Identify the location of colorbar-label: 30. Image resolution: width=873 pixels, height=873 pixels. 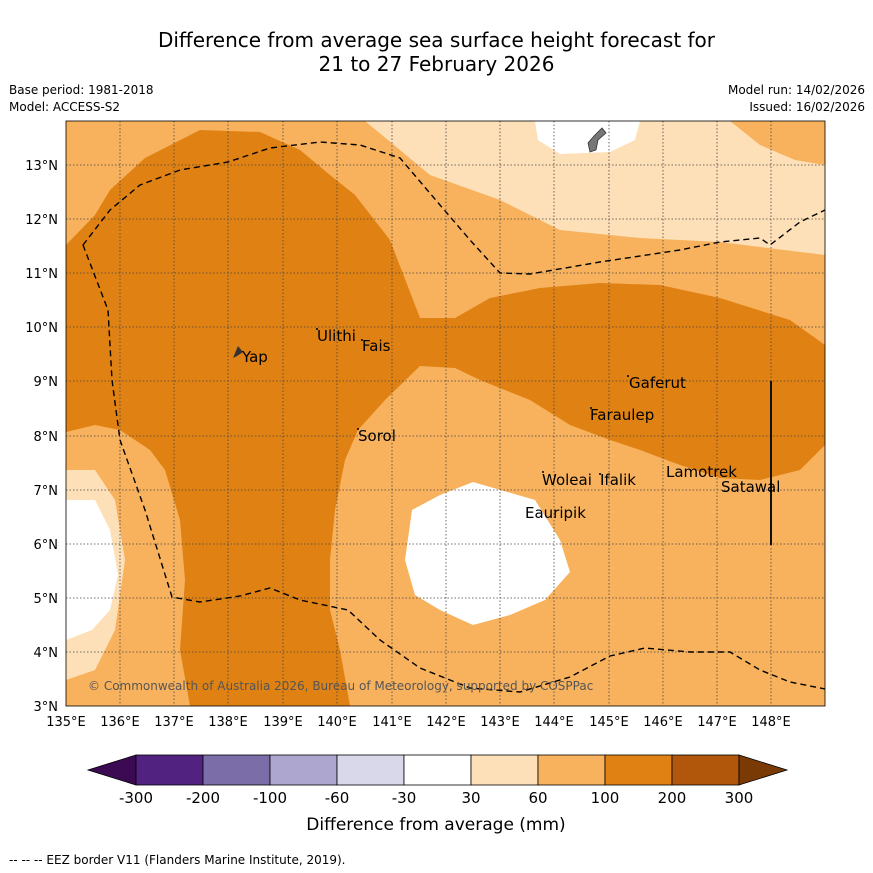
(470, 798).